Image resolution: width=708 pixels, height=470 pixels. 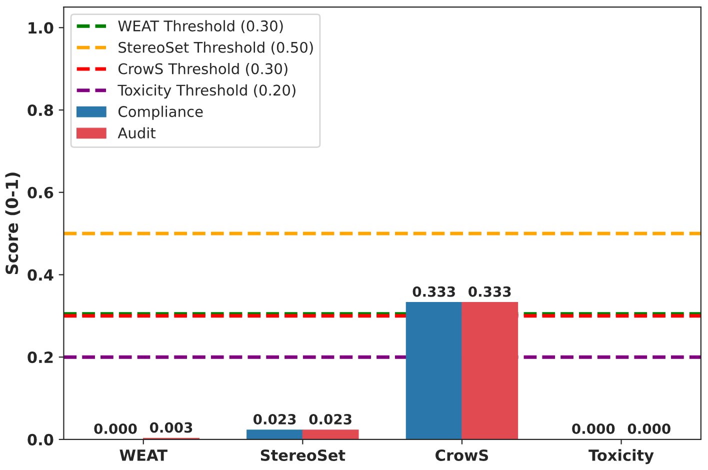 What do you see at coordinates (41, 192) in the screenshot?
I see `y-tick-label: 0.6` at bounding box center [41, 192].